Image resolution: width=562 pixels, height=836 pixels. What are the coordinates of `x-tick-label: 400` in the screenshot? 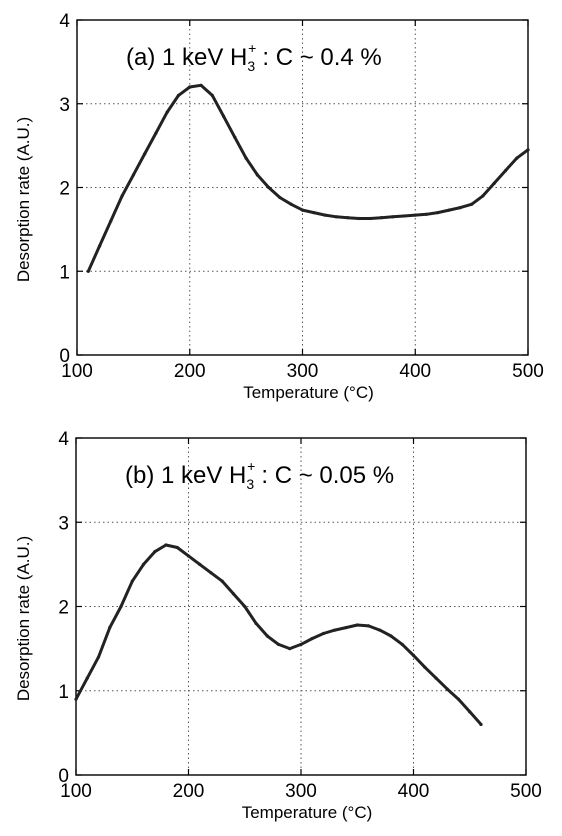 It's located at (415, 371).